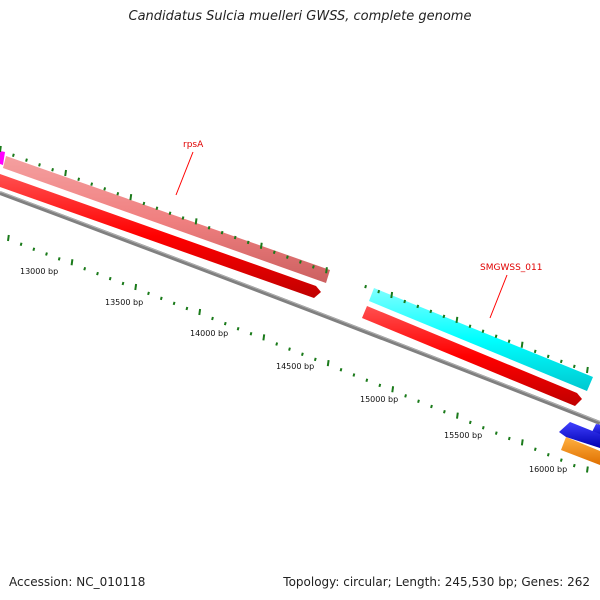 This screenshot has height=600, width=600. What do you see at coordinates (511, 268) in the screenshot?
I see `gene-label-smgwss-011: SMGWSS_011` at bounding box center [511, 268].